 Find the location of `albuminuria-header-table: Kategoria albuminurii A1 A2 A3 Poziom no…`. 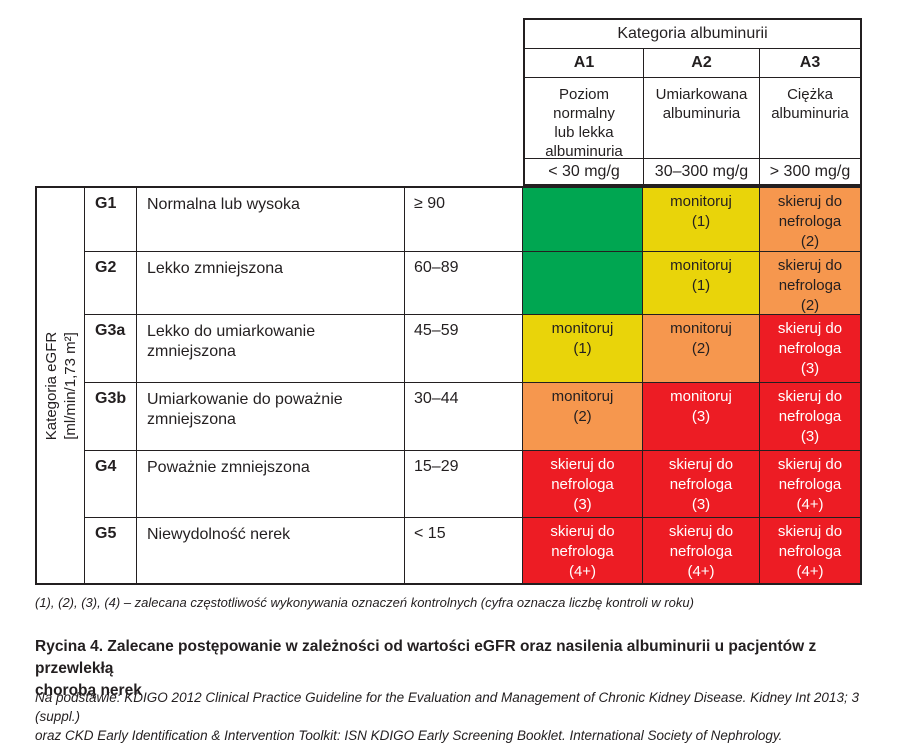

albuminuria-header-table: Kategoria albuminurii A1 A2 A3 Poziom no… is located at coordinates (692, 102).